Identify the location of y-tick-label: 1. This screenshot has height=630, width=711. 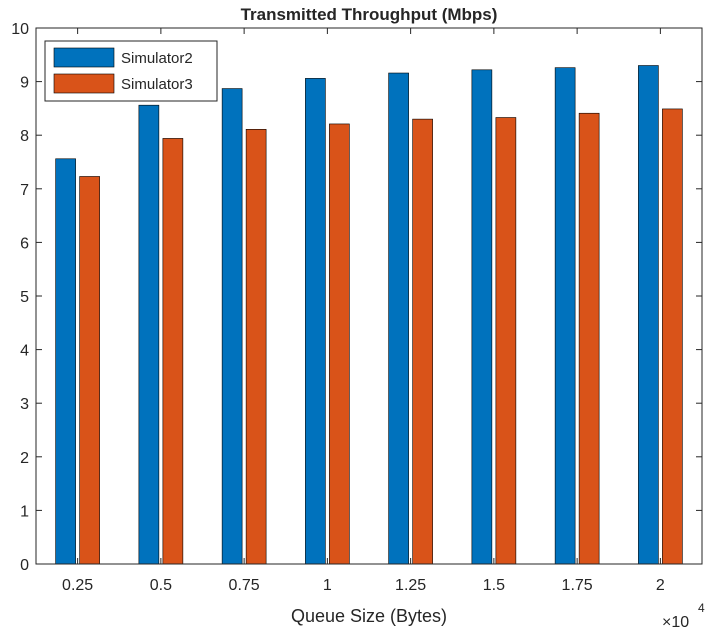
(24, 511).